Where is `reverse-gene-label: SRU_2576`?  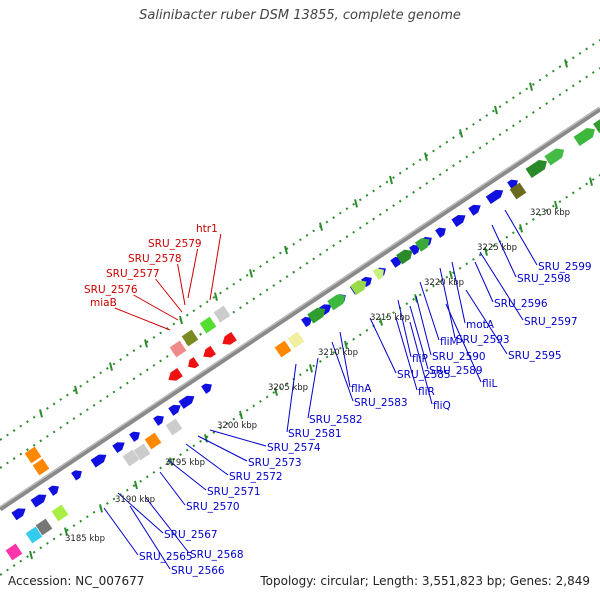 reverse-gene-label: SRU_2576 is located at coordinates (111, 290).